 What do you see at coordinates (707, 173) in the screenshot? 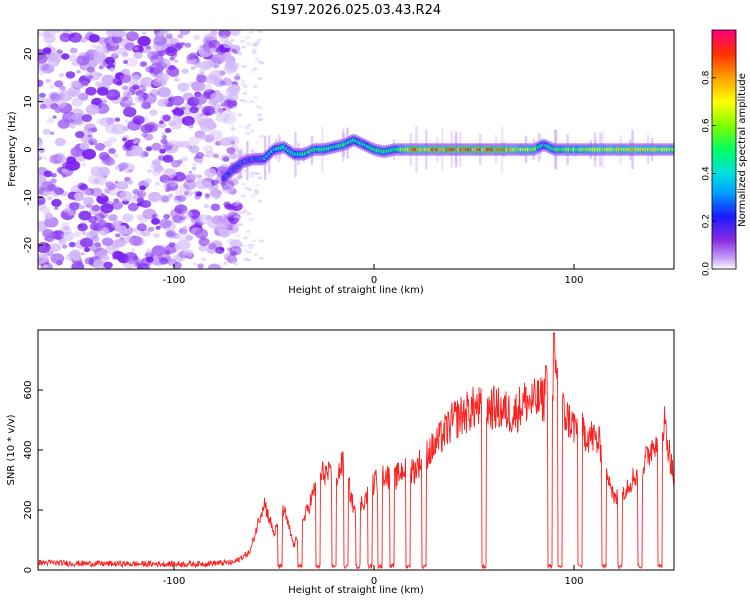
I see `colorbar-tick-label: 0.4` at bounding box center [707, 173].